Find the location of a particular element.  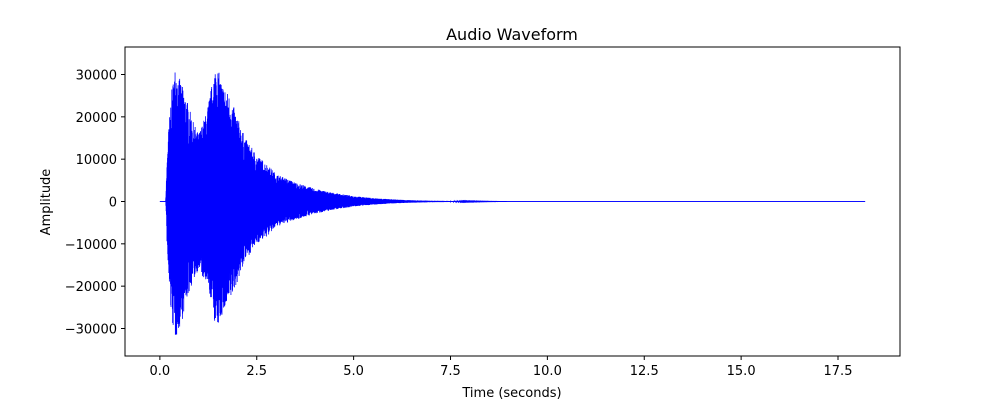

x-tick-label: 10.0 is located at coordinates (547, 371).